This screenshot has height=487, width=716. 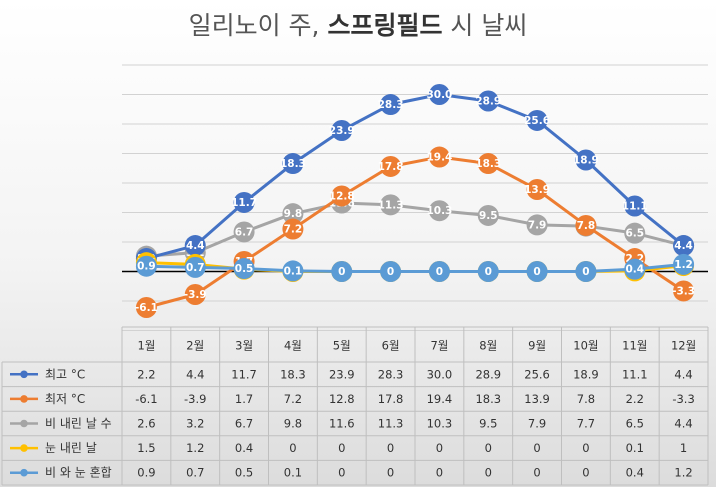 What do you see at coordinates (488, 399) in the screenshot?
I see `table-cell: 18.3` at bounding box center [488, 399].